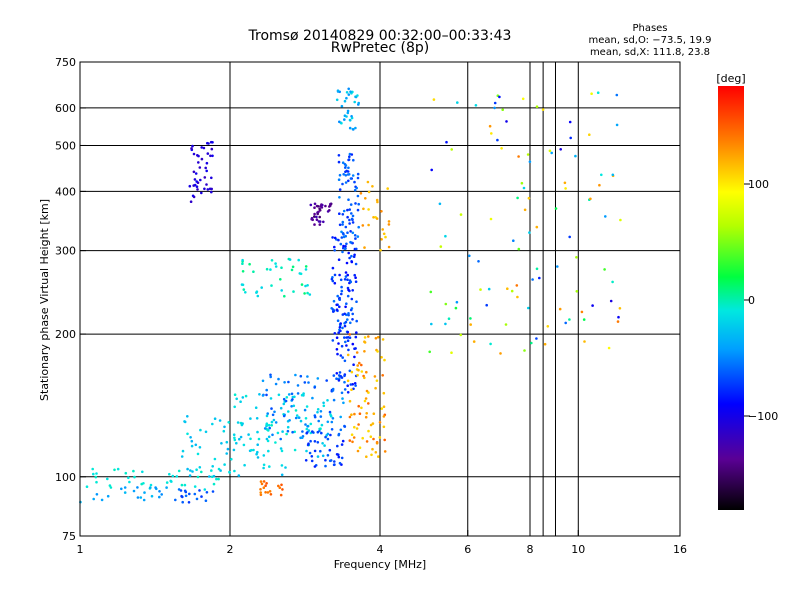 This screenshot has width=800, height=600. Describe the element at coordinates (467, 549) in the screenshot. I see `x-tick-label: 6` at that location.